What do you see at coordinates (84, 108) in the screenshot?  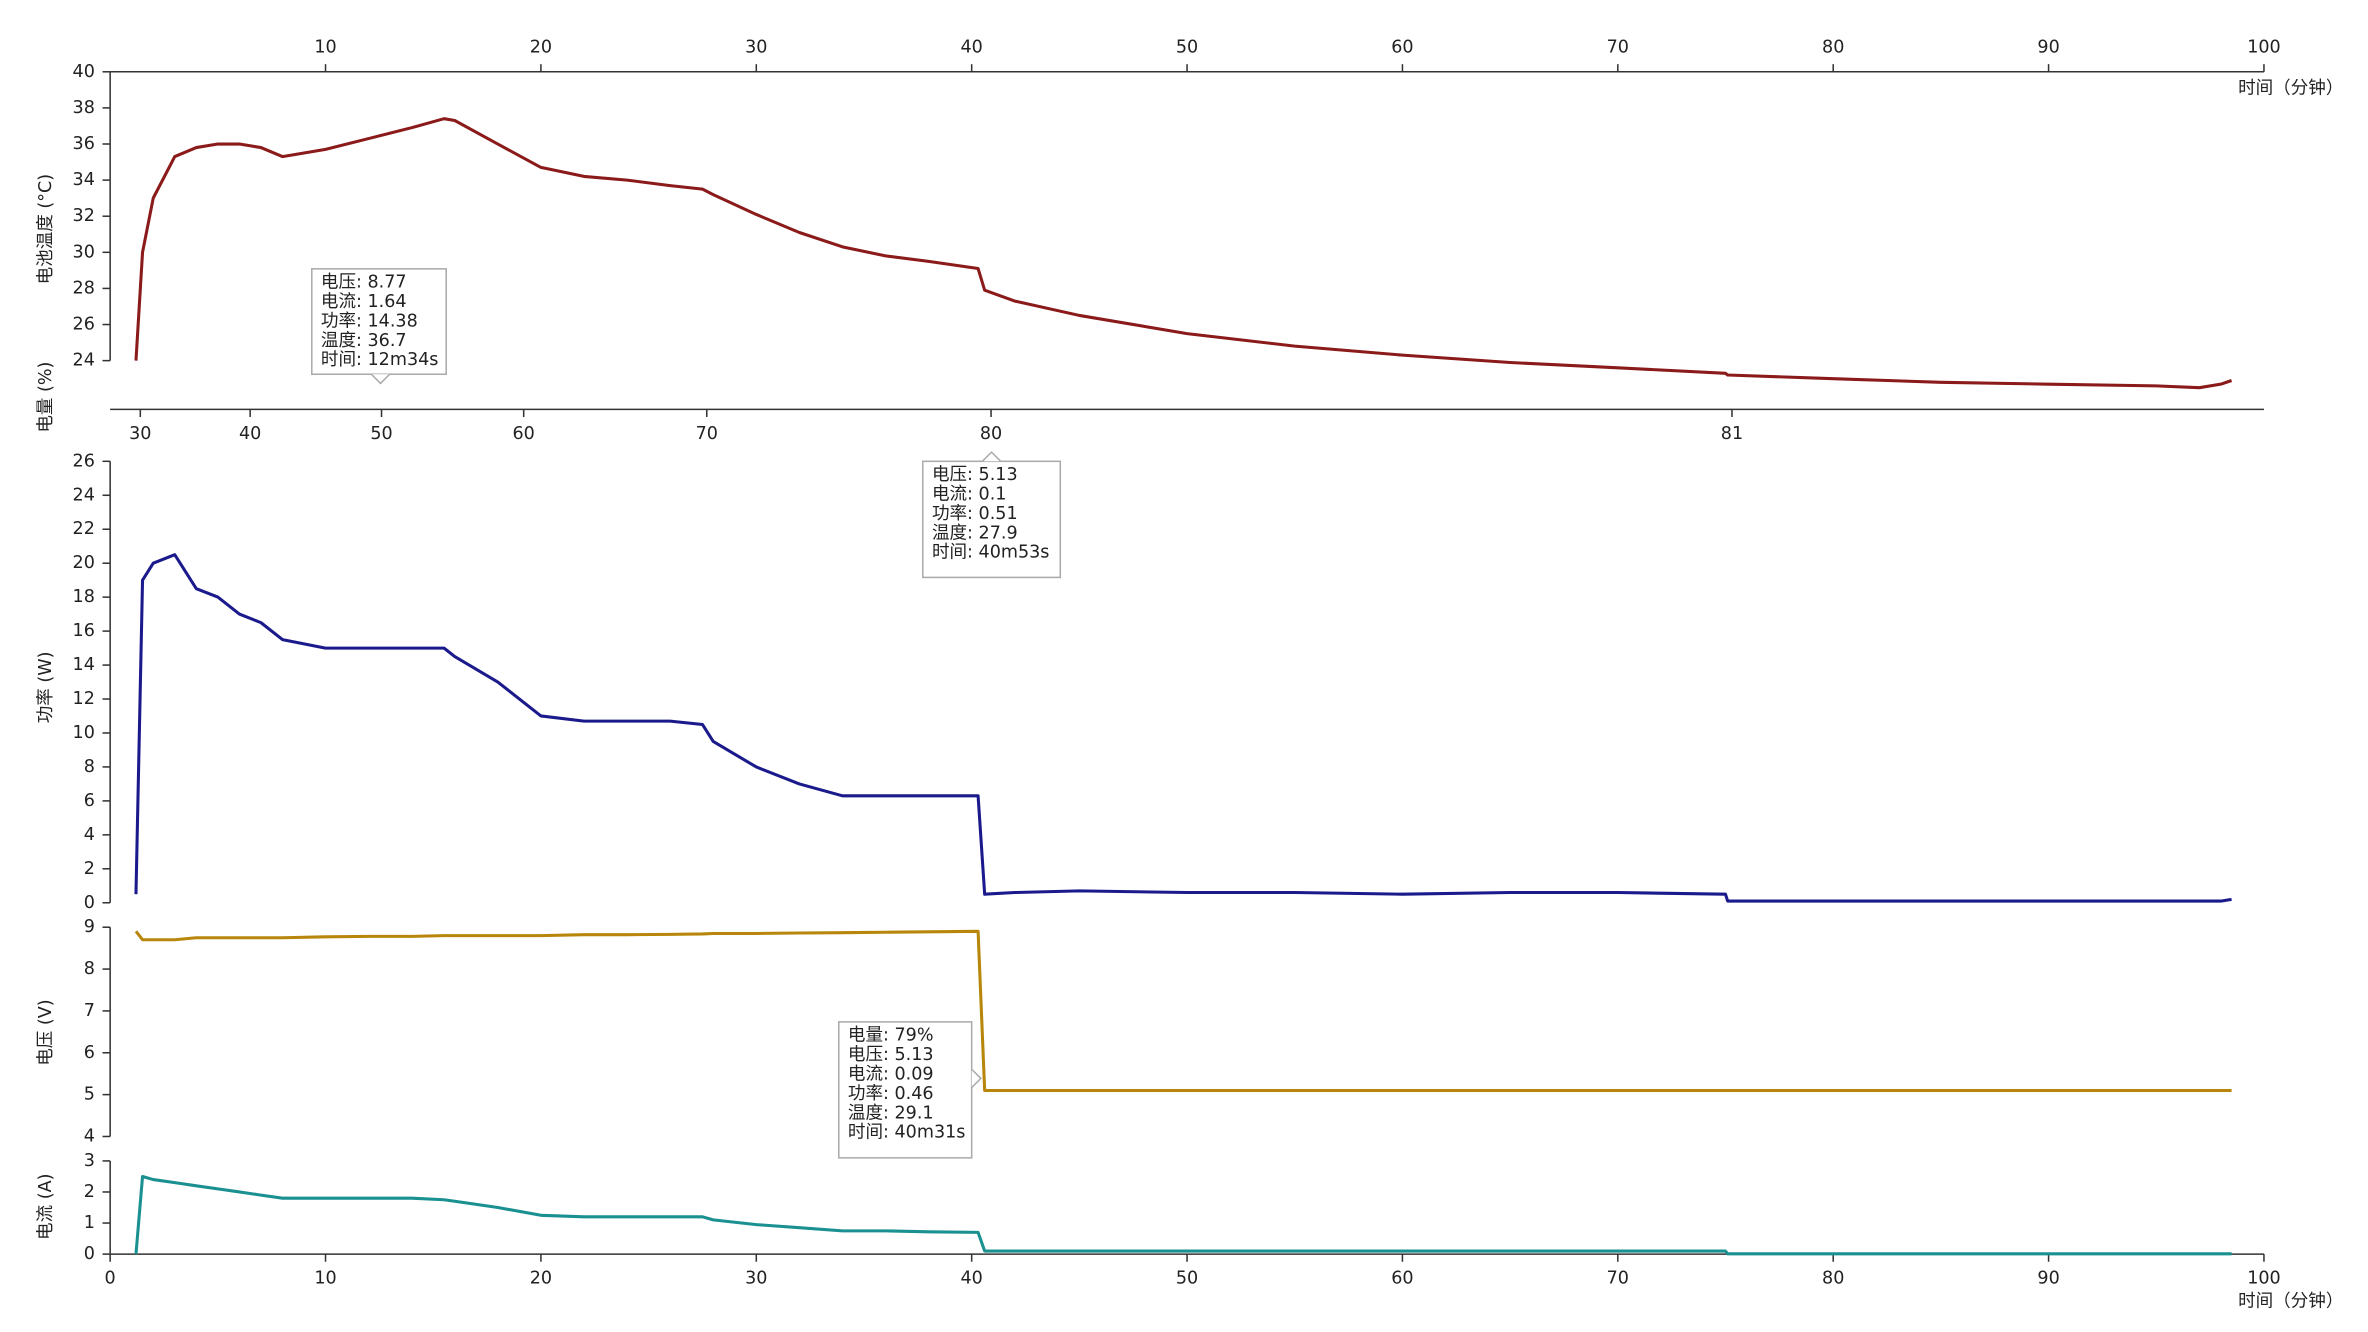 I see `y-tick-label: 38` at bounding box center [84, 108].